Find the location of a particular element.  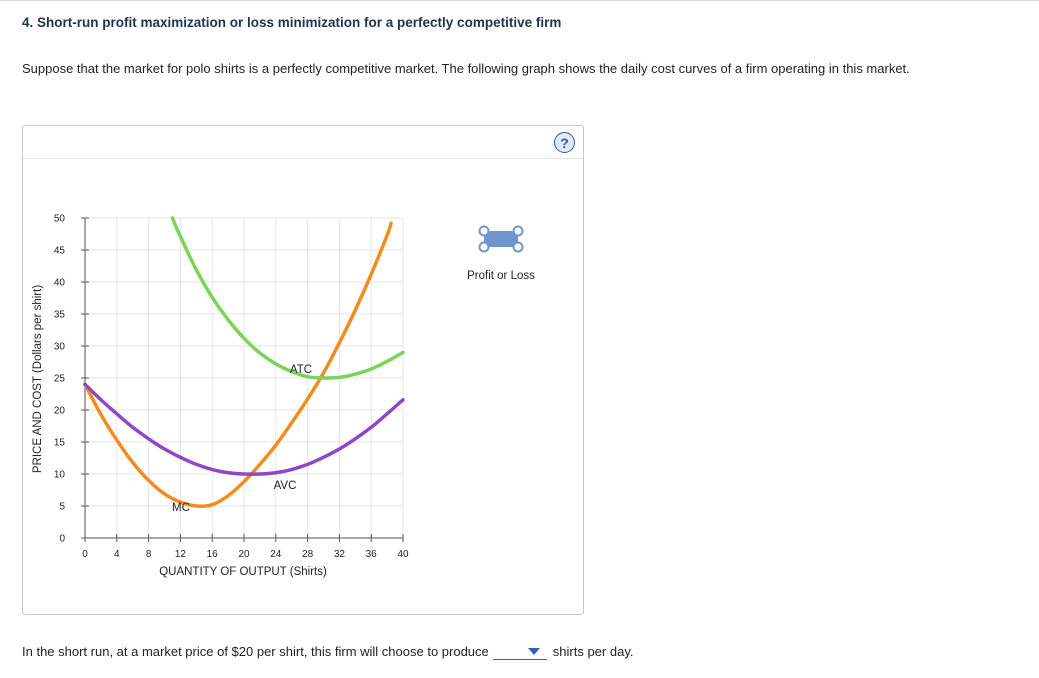

gridlines is located at coordinates (244, 377).